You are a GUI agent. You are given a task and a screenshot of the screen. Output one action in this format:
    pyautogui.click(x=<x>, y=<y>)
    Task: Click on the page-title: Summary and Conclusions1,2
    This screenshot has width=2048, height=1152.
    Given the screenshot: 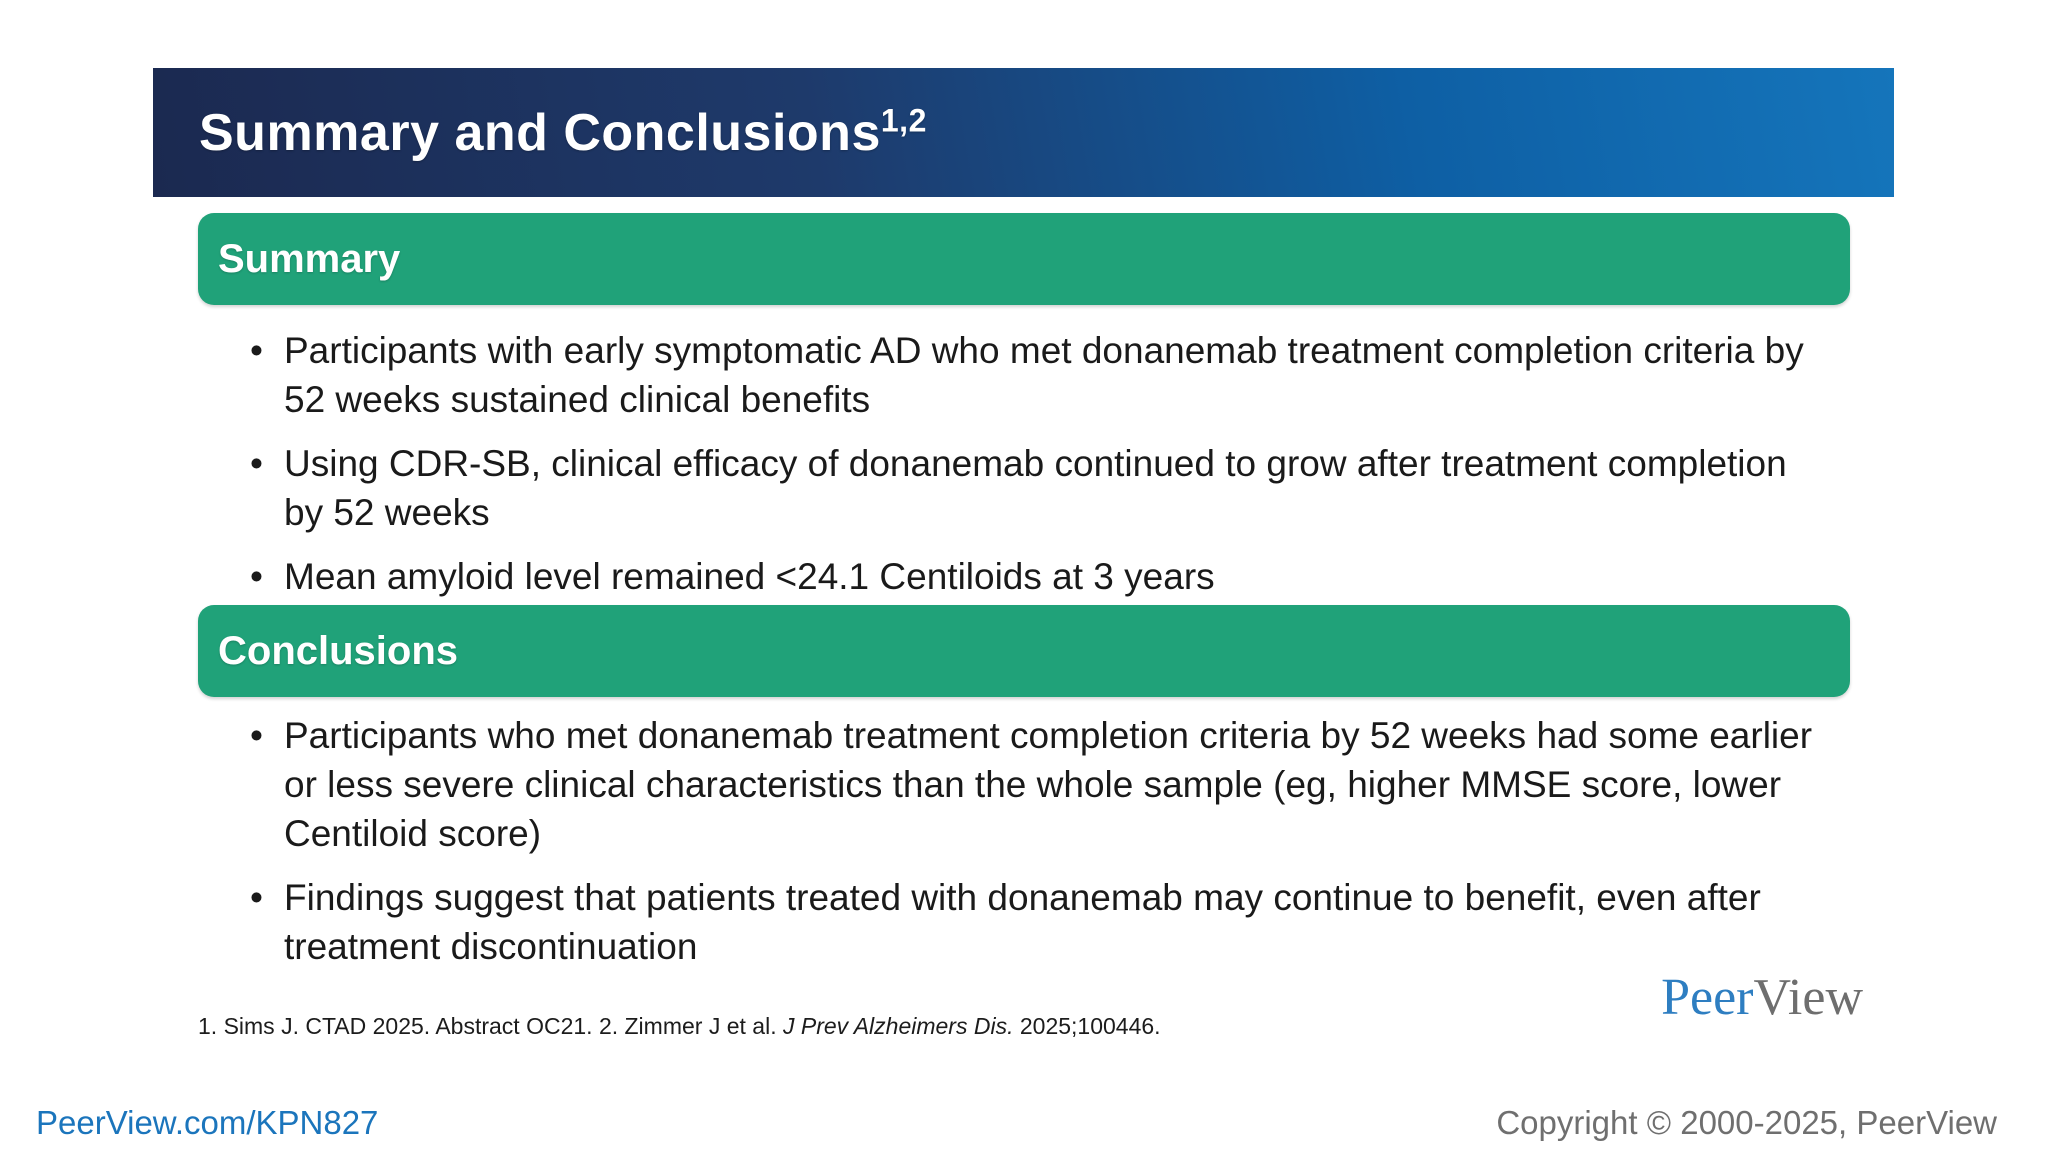 What is the action you would take?
    pyautogui.click(x=540, y=133)
    